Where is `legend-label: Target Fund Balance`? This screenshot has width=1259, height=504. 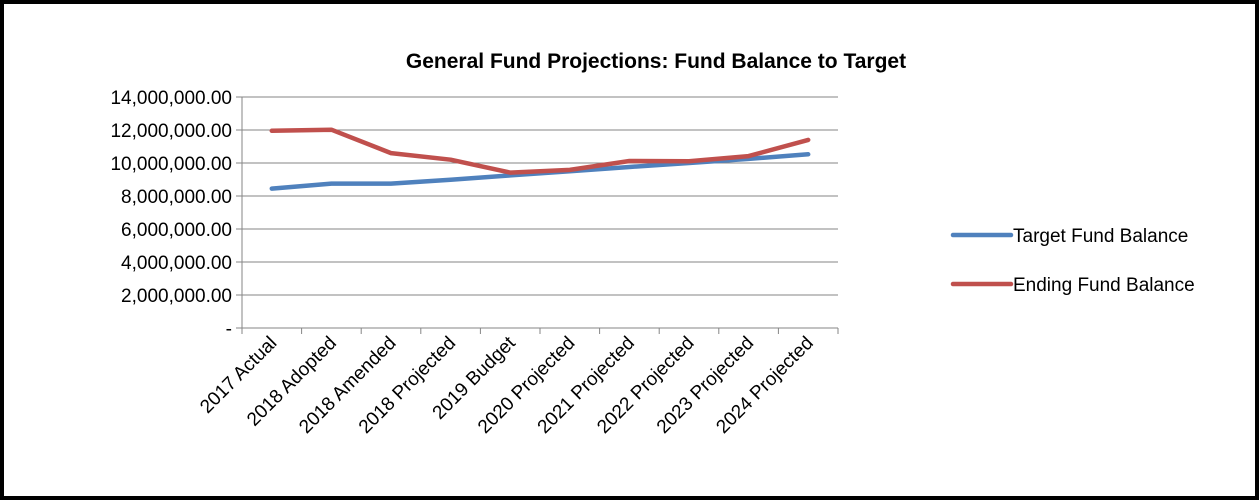
legend-label: Target Fund Balance is located at coordinates (1100, 236).